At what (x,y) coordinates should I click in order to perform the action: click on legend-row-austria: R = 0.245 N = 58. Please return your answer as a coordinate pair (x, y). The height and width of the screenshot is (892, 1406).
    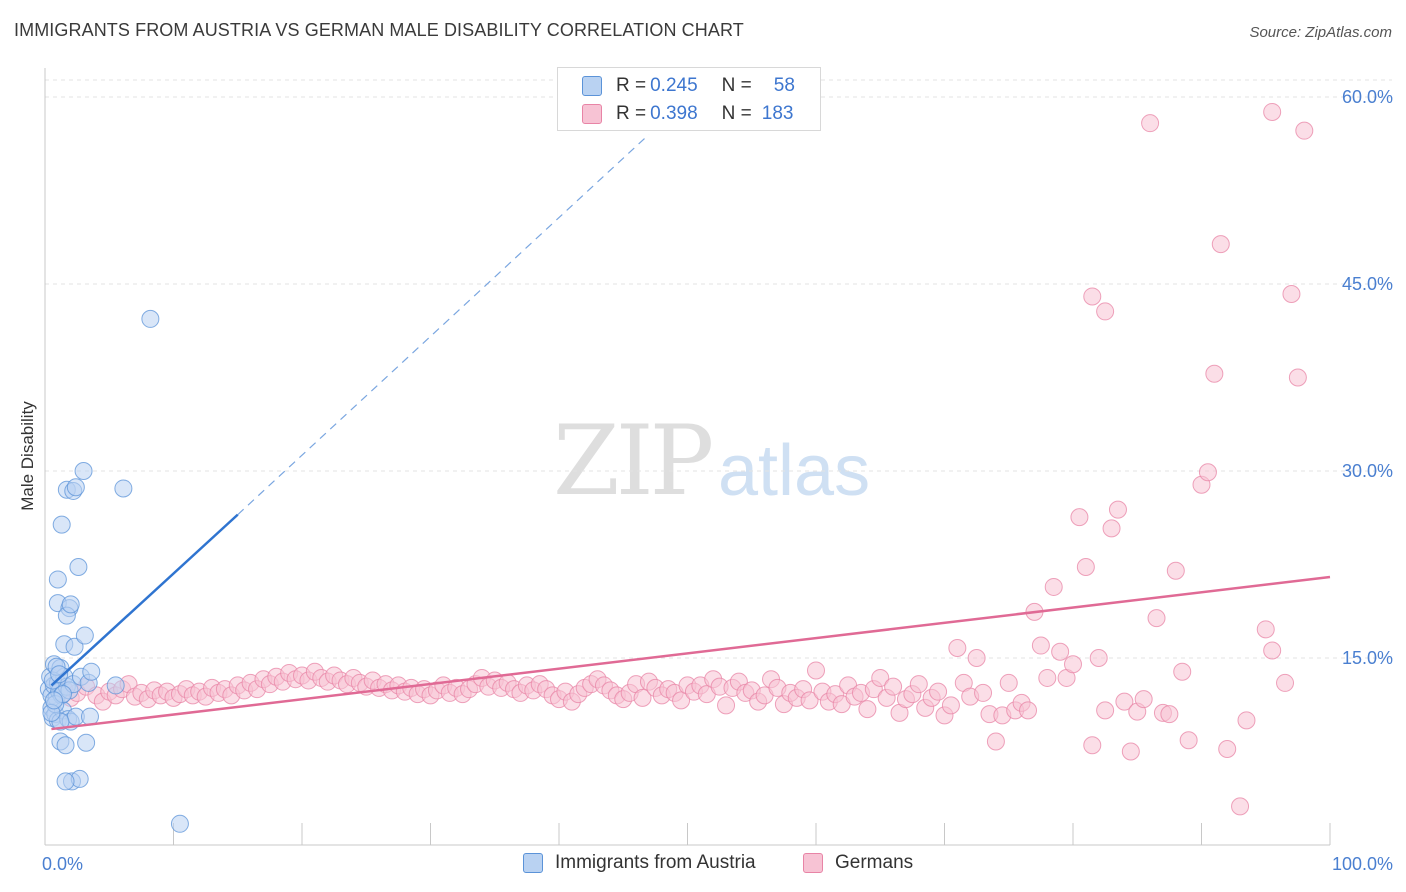
    Looking at the image, I should click on (688, 86).